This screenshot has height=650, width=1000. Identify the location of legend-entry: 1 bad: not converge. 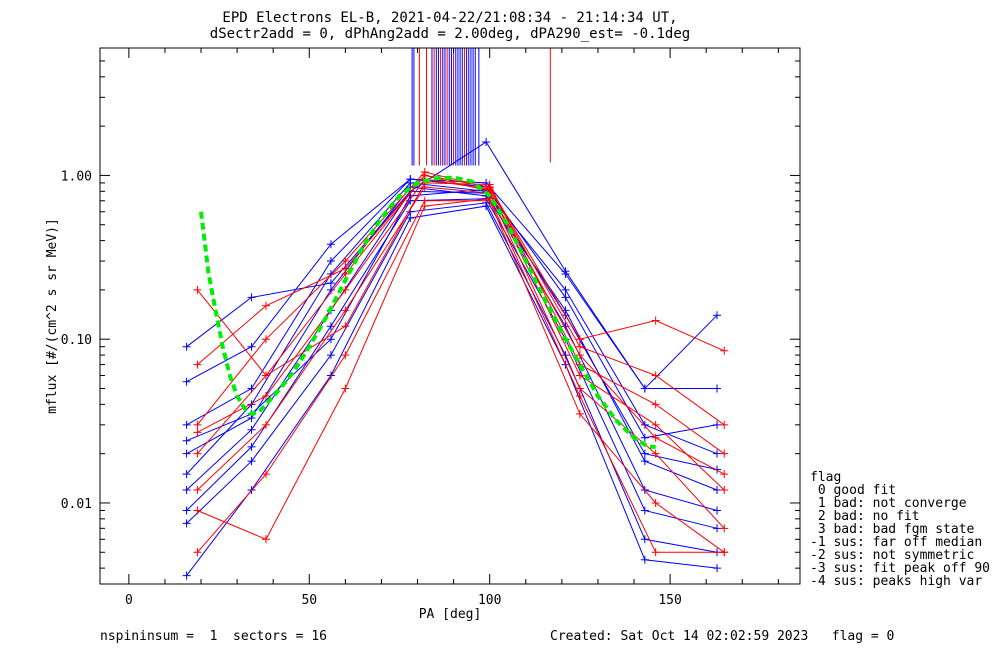
(888, 503).